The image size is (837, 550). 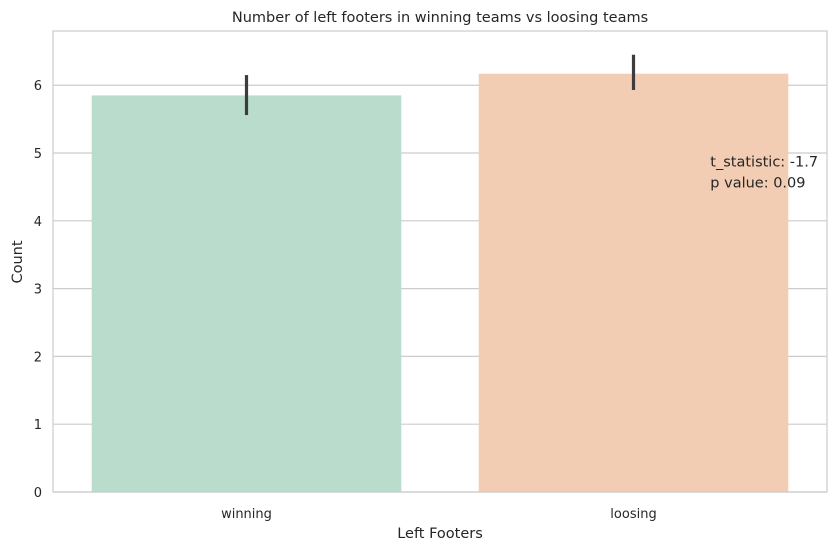 What do you see at coordinates (439, 514) in the screenshot?
I see `x-axis-ticks: winning loosing` at bounding box center [439, 514].